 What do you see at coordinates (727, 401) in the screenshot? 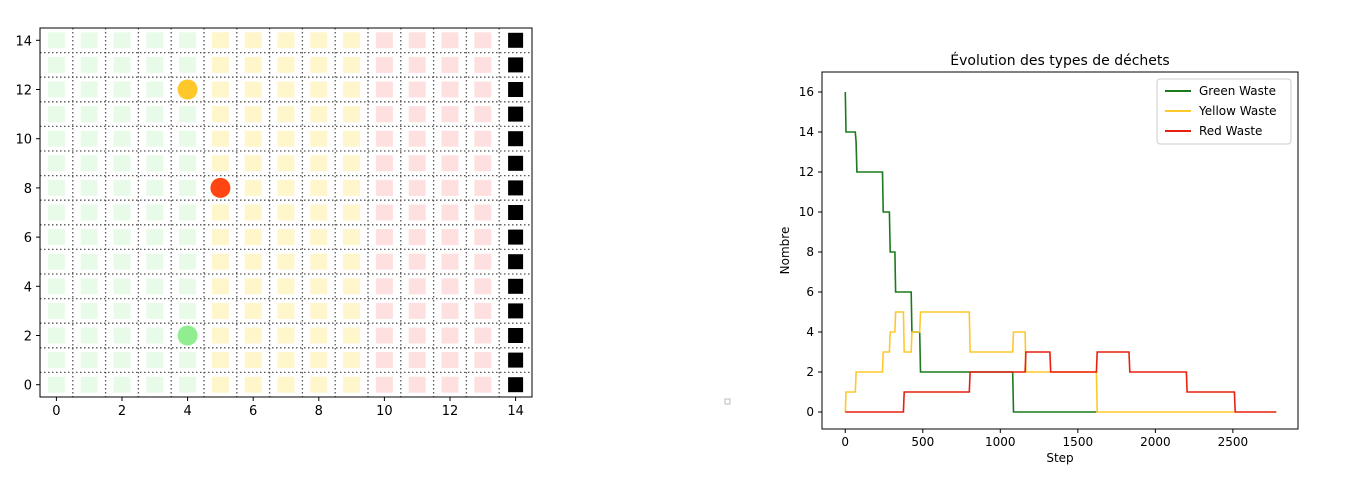
I see `resize-handle-icon` at bounding box center [727, 401].